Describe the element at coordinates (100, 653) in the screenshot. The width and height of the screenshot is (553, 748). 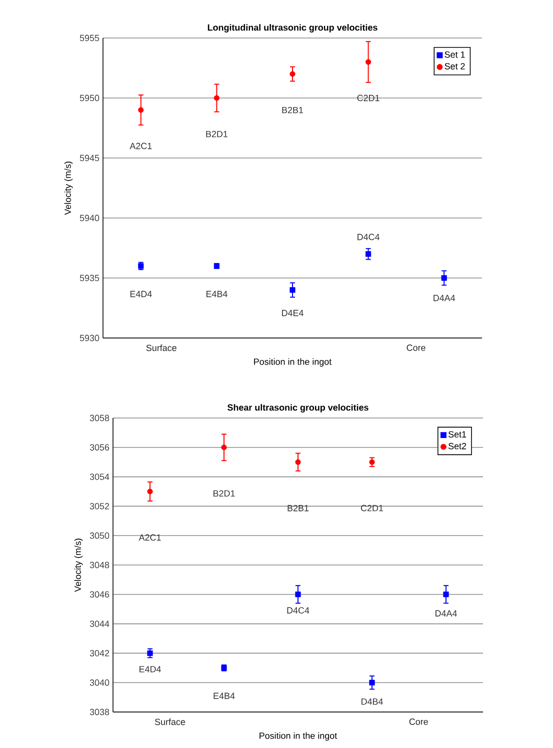
I see `y-tick-label: 3042` at that location.